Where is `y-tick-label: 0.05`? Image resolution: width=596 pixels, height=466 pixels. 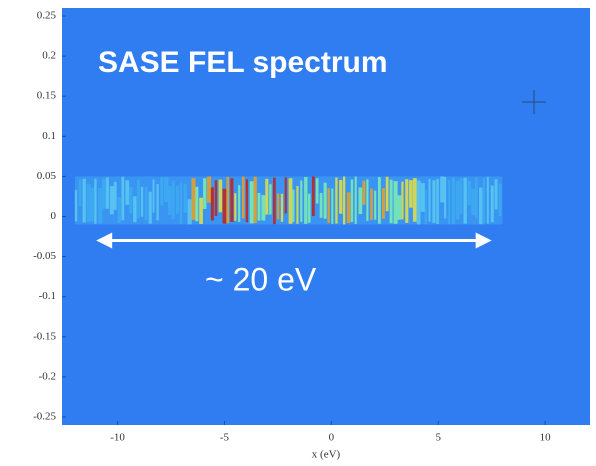 y-tick-label: 0.05 is located at coordinates (47, 176).